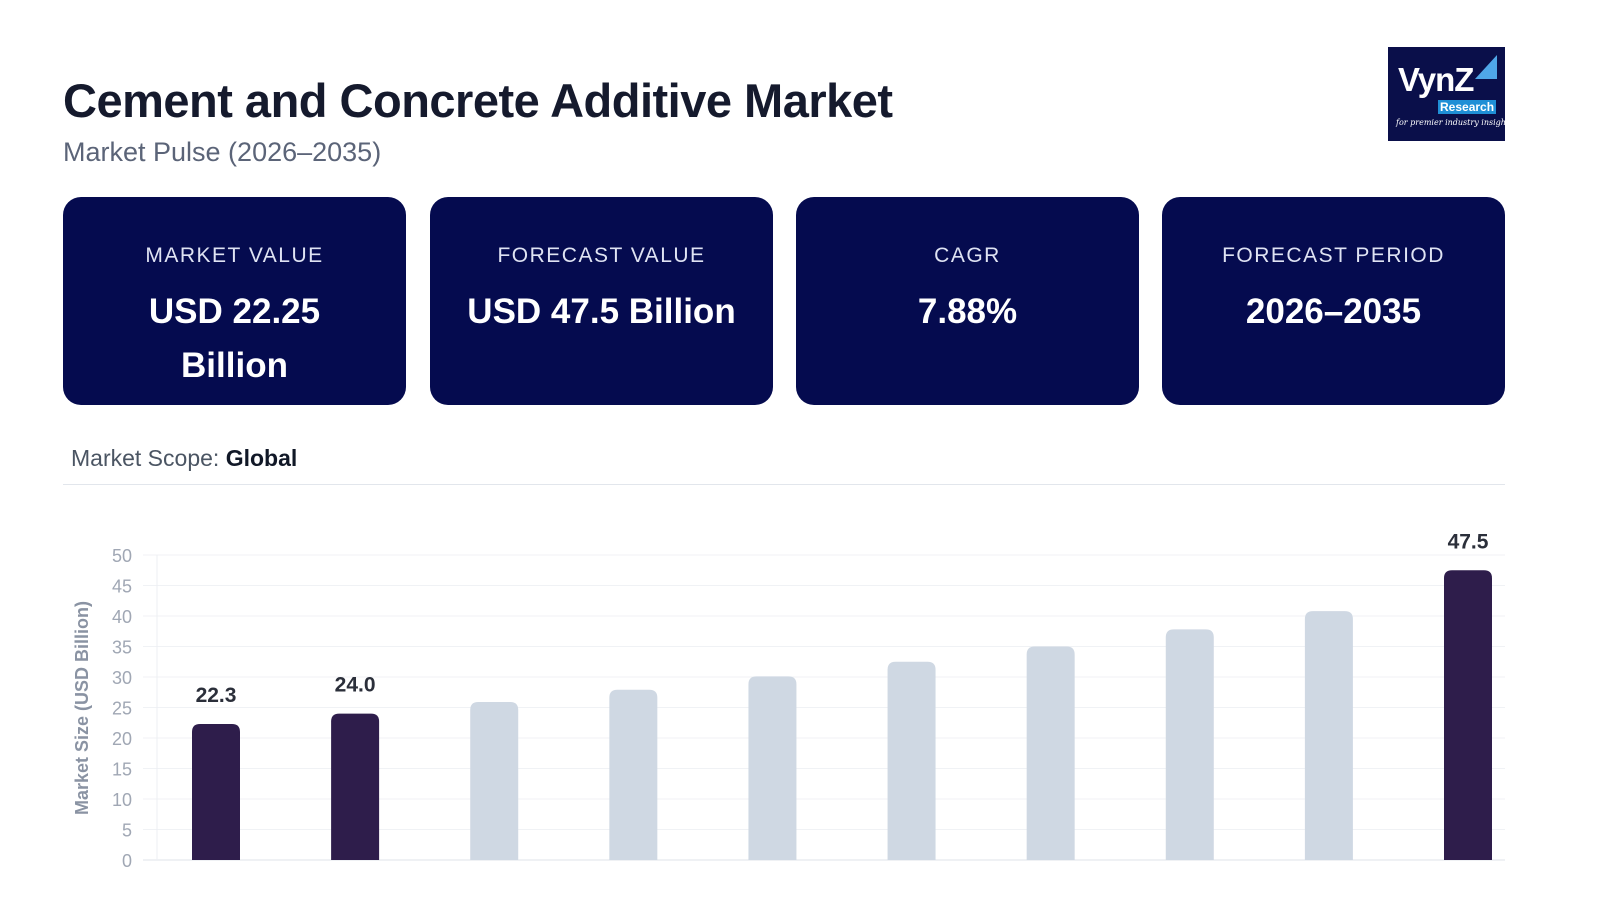 The image size is (1600, 900). I want to click on y-tick-label: 15, so click(122, 770).